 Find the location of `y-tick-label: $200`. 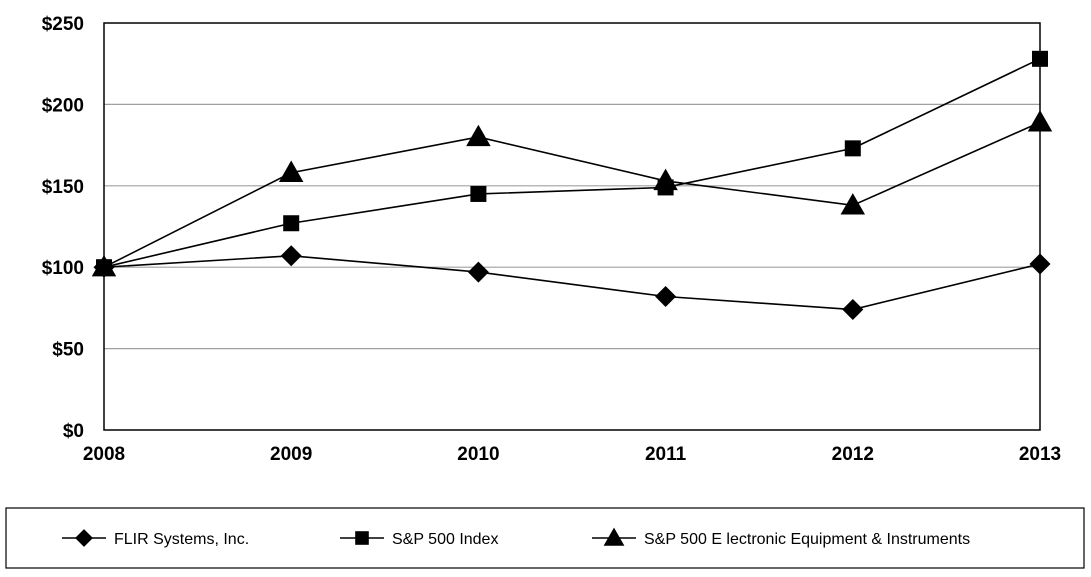

y-tick-label: $200 is located at coordinates (63, 105).